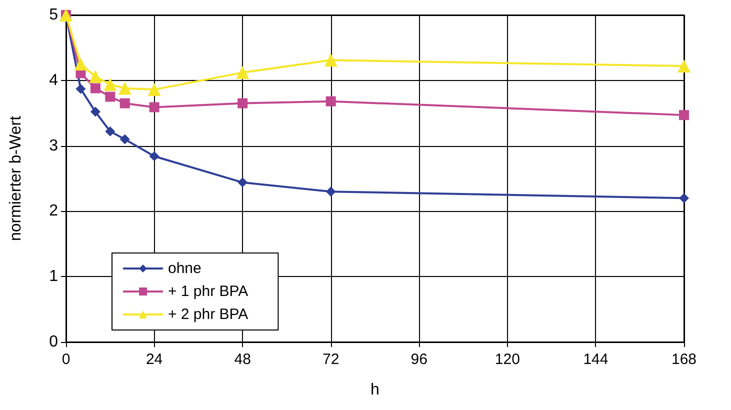 Image resolution: width=731 pixels, height=410 pixels. Describe the element at coordinates (331, 359) in the screenshot. I see `x-tick-label: 72` at that location.